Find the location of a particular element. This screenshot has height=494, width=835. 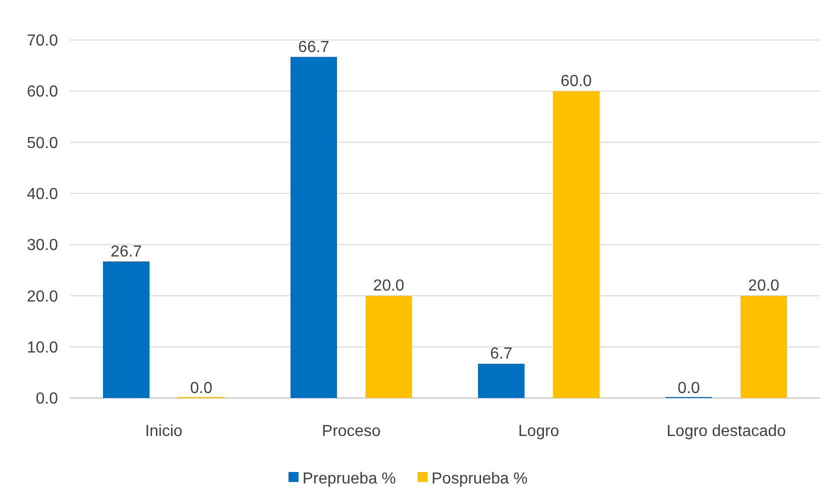

y-tick-label: 60.0 is located at coordinates (42, 92).